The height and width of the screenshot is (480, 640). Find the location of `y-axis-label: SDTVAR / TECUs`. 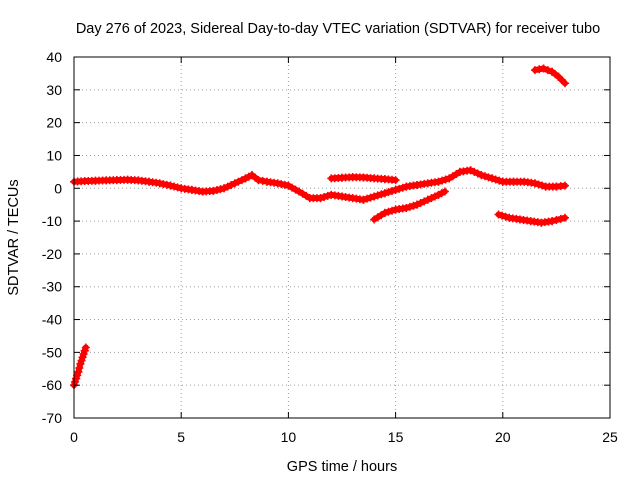

y-axis-label: SDTVAR / TECUs is located at coordinates (14, 237).